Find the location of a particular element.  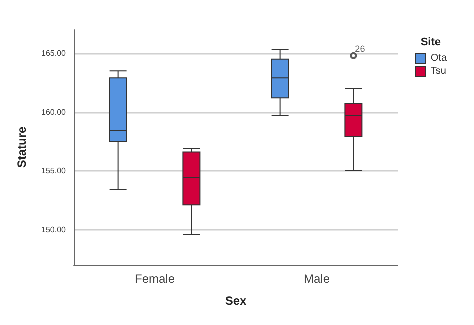

y-tick-label: 155.00 is located at coordinates (54, 171).